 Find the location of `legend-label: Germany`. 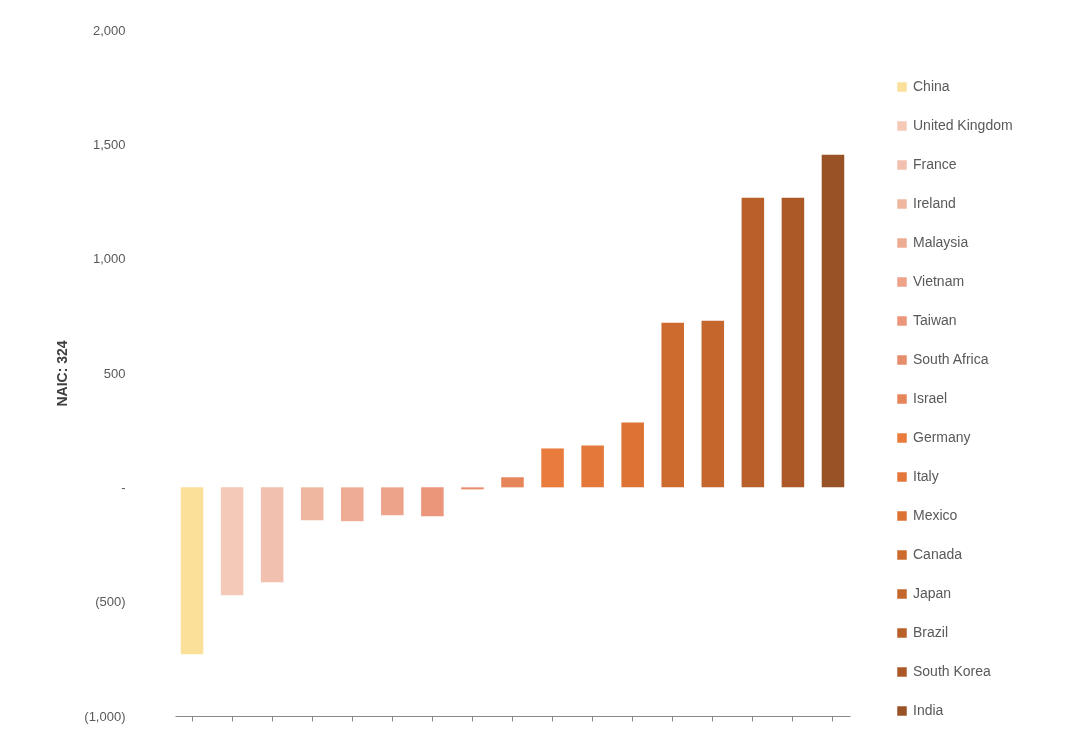

legend-label: Germany is located at coordinates (942, 437).